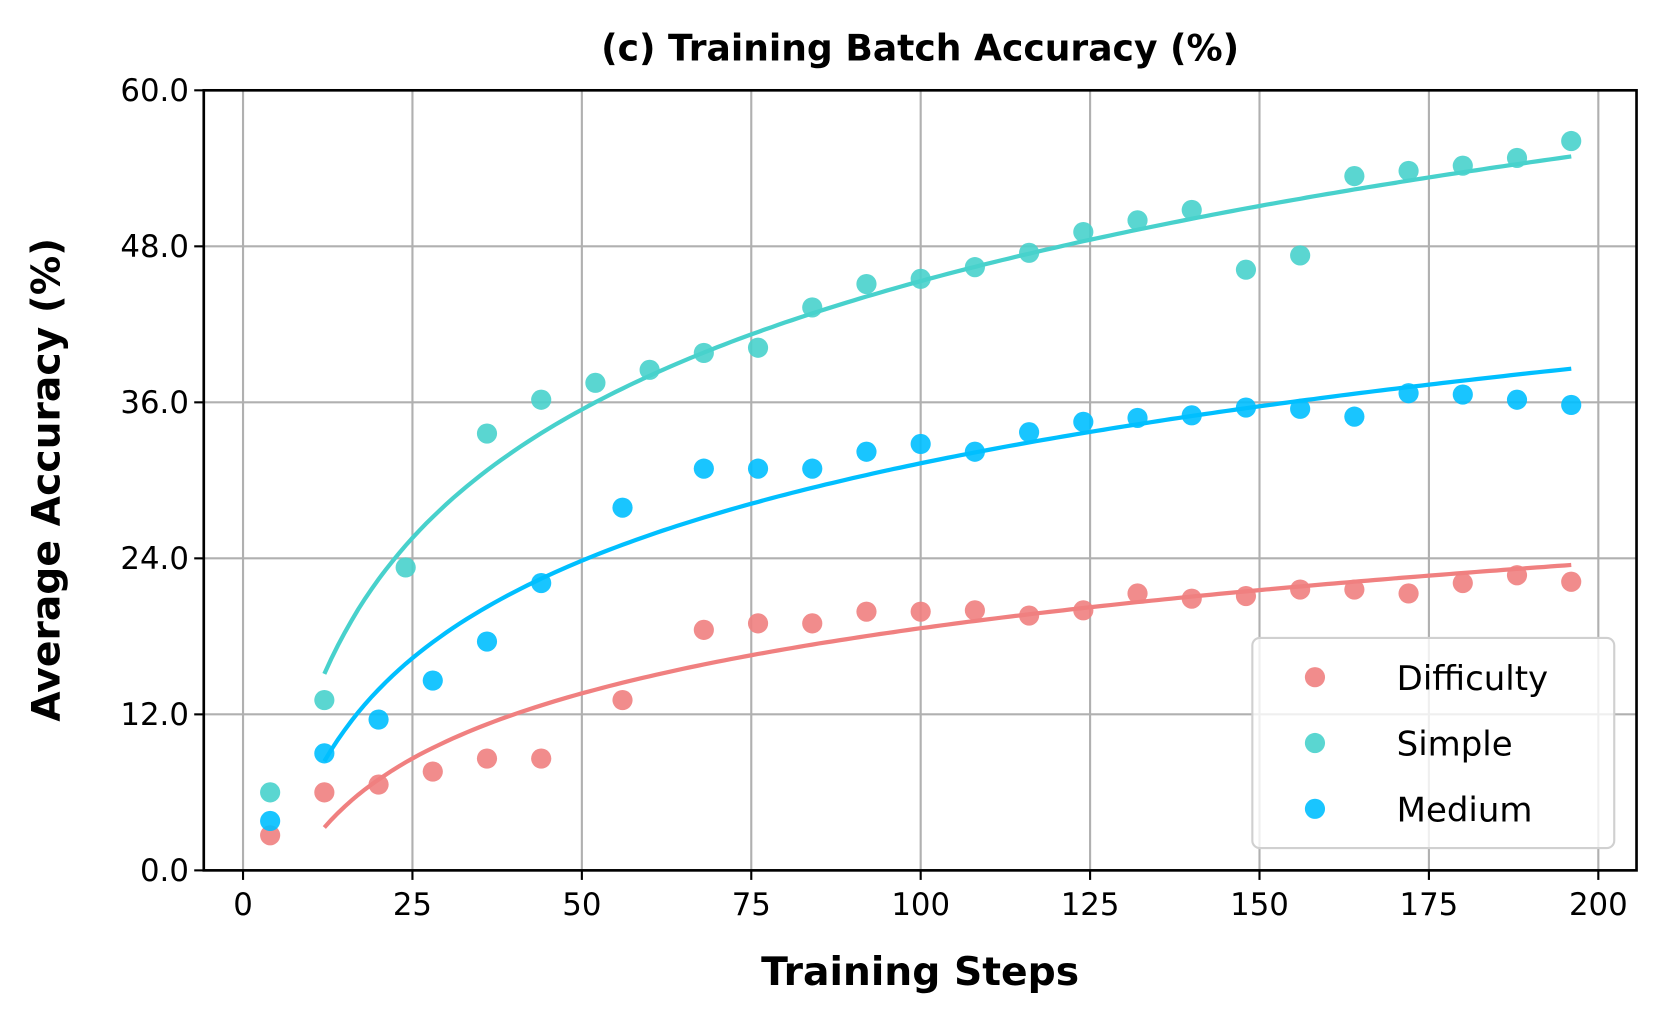 Image resolution: width=1662 pixels, height=1018 pixels. What do you see at coordinates (1259, 905) in the screenshot?
I see `x-tick-label: 150` at bounding box center [1259, 905].